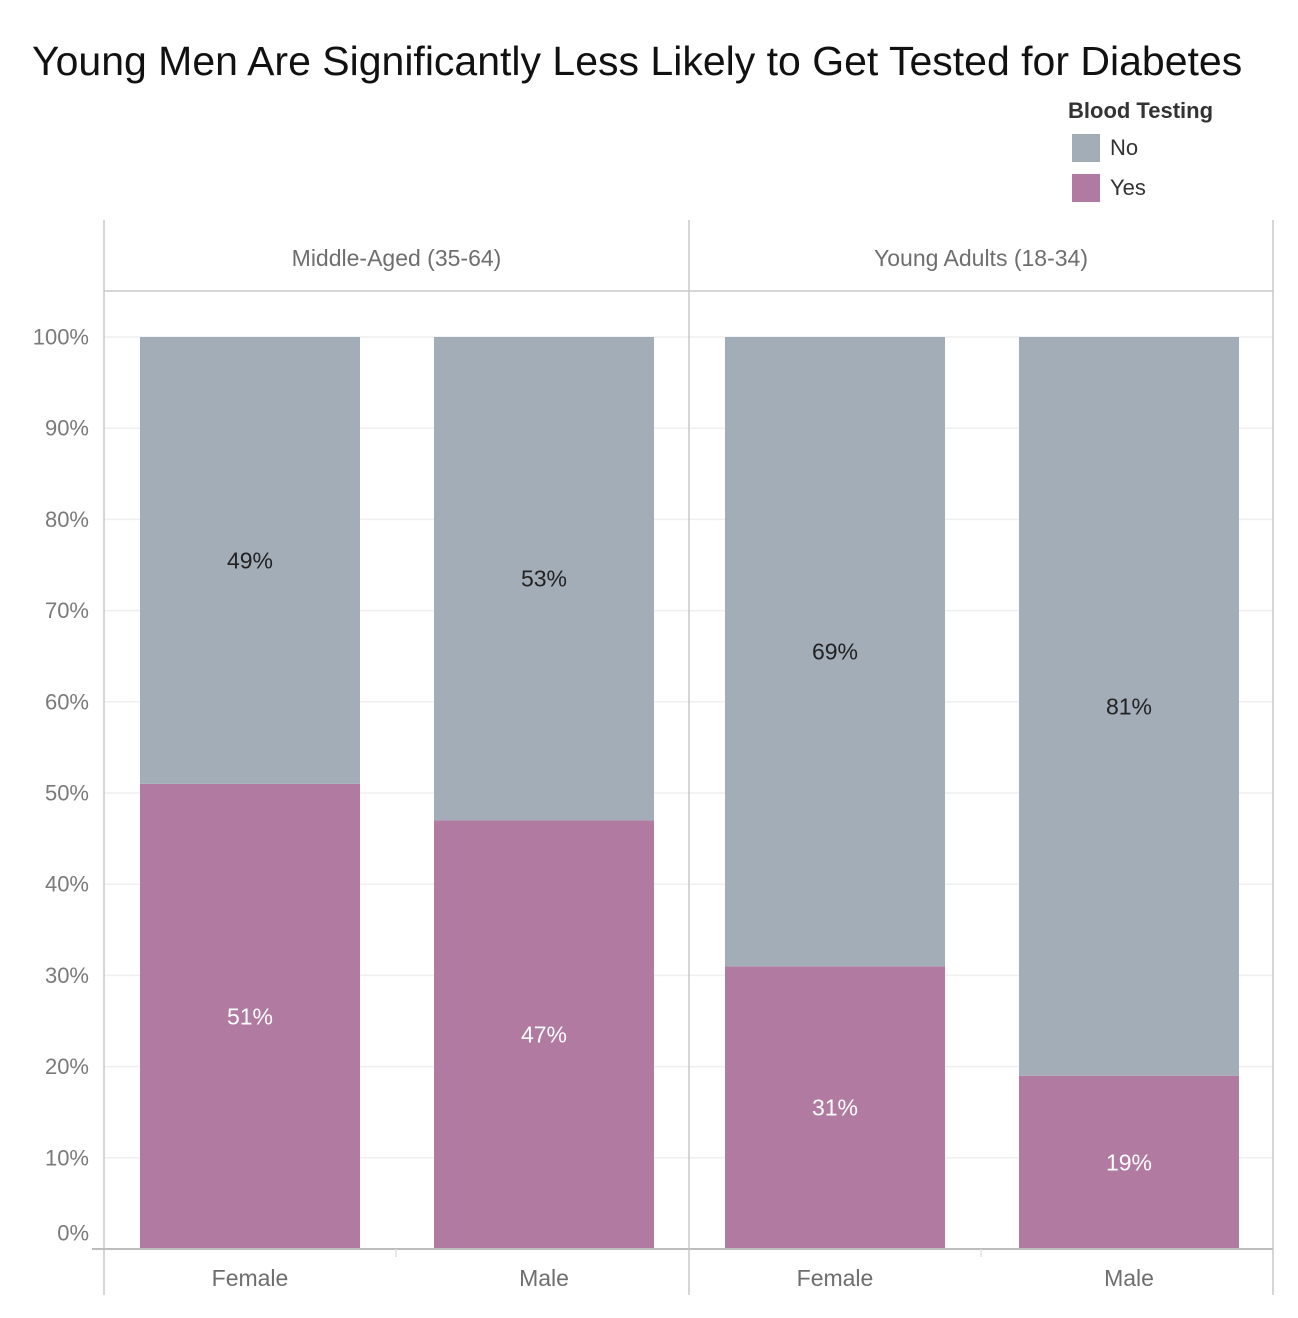 The image size is (1298, 1318). I want to click on panel-header: Young Adults (18-34), so click(981, 258).